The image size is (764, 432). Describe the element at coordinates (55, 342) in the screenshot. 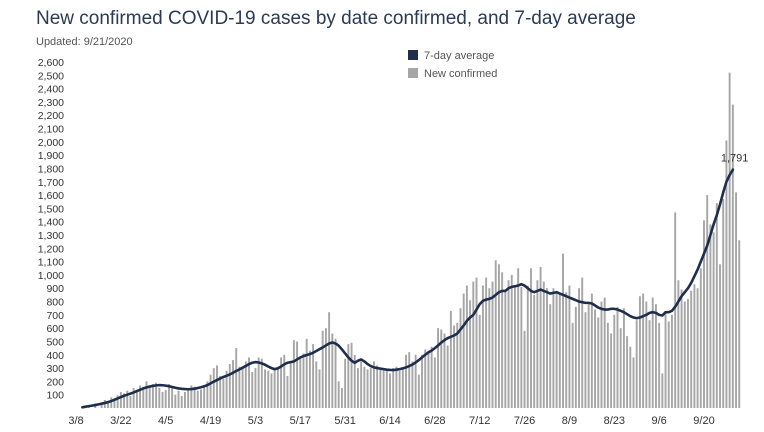

I see `y-tick-label: 500` at that location.